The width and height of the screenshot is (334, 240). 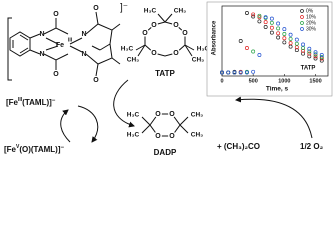 I want to click on x-tick-label: 1500, so click(x=315, y=81).